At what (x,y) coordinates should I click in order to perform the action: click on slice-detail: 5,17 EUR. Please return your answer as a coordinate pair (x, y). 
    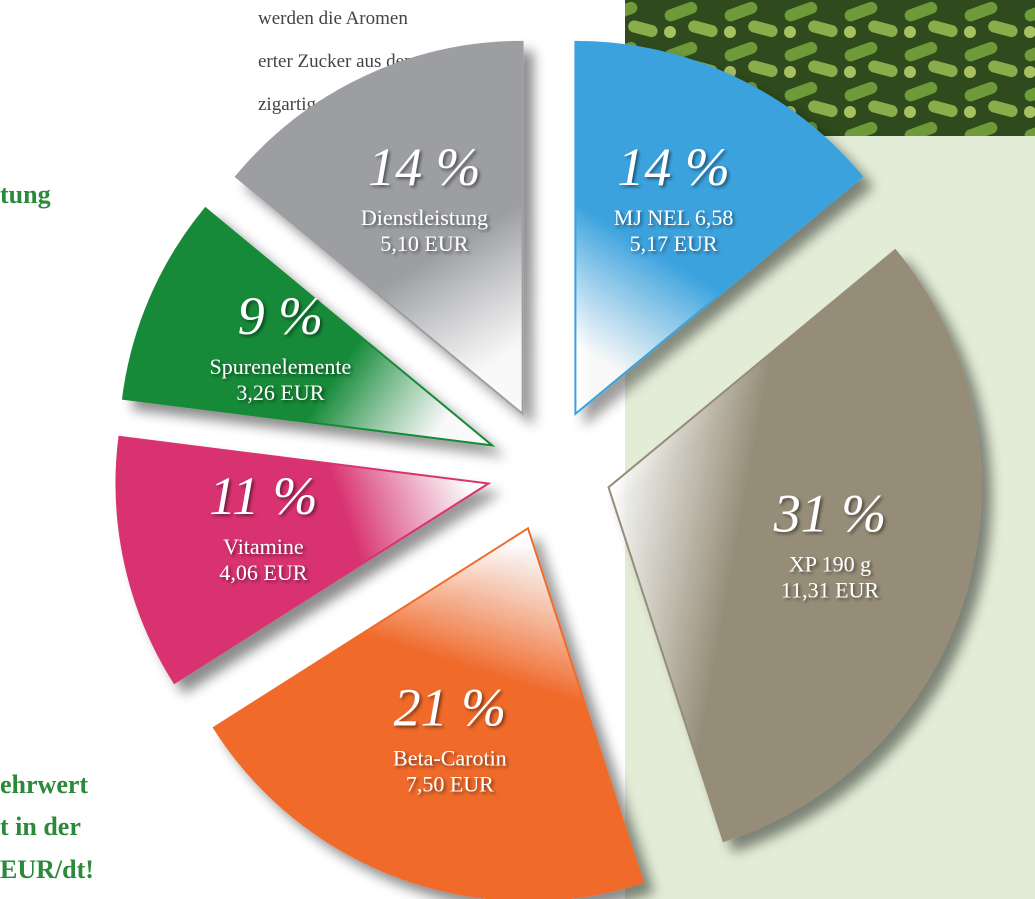
    Looking at the image, I should click on (674, 243).